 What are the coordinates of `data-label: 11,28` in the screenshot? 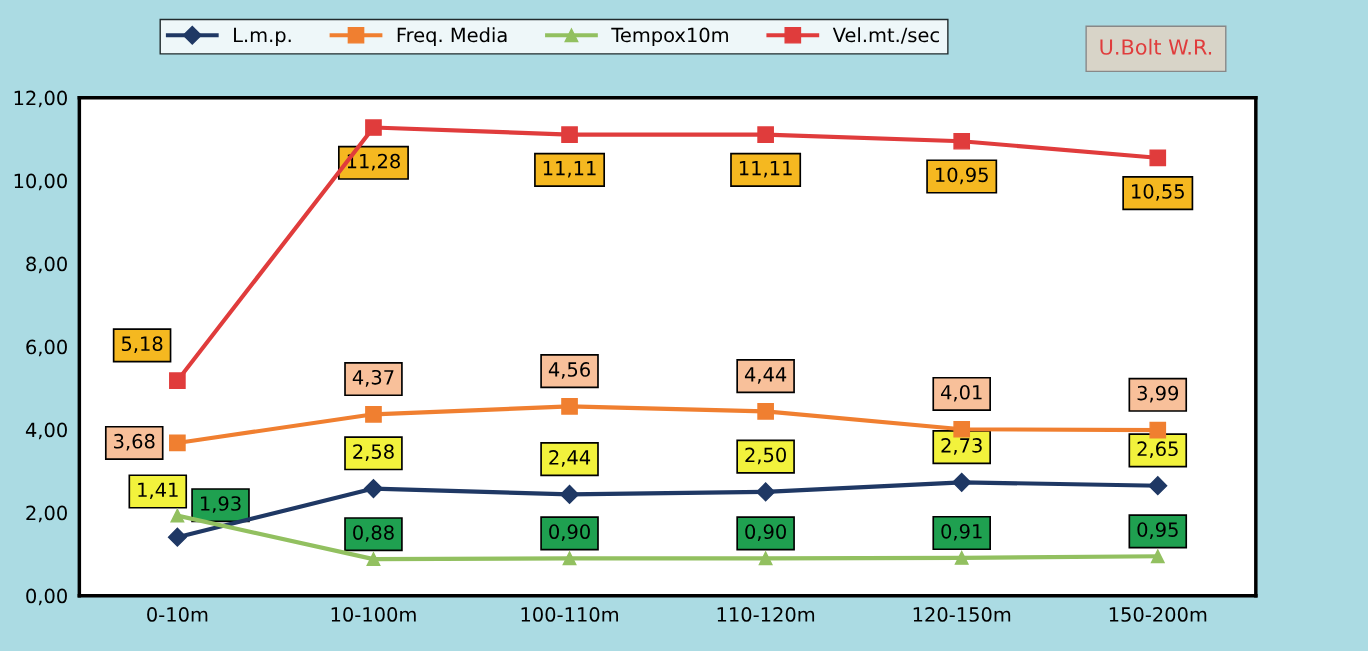 It's located at (373, 162).